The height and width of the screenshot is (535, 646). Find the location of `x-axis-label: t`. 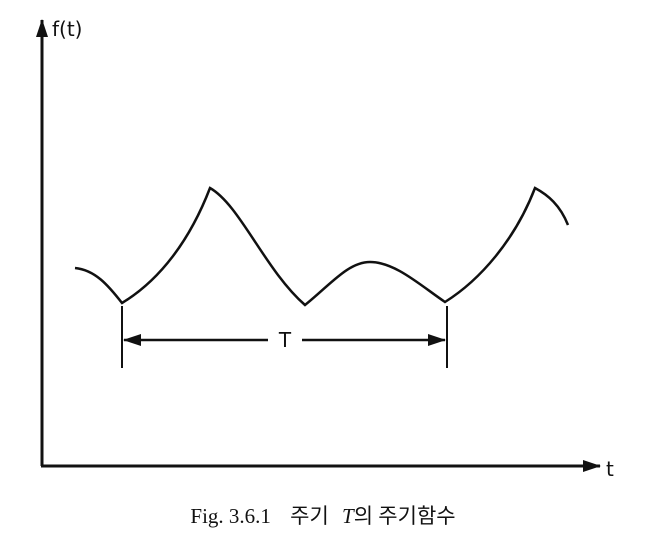

x-axis-label: t is located at coordinates (610, 469).